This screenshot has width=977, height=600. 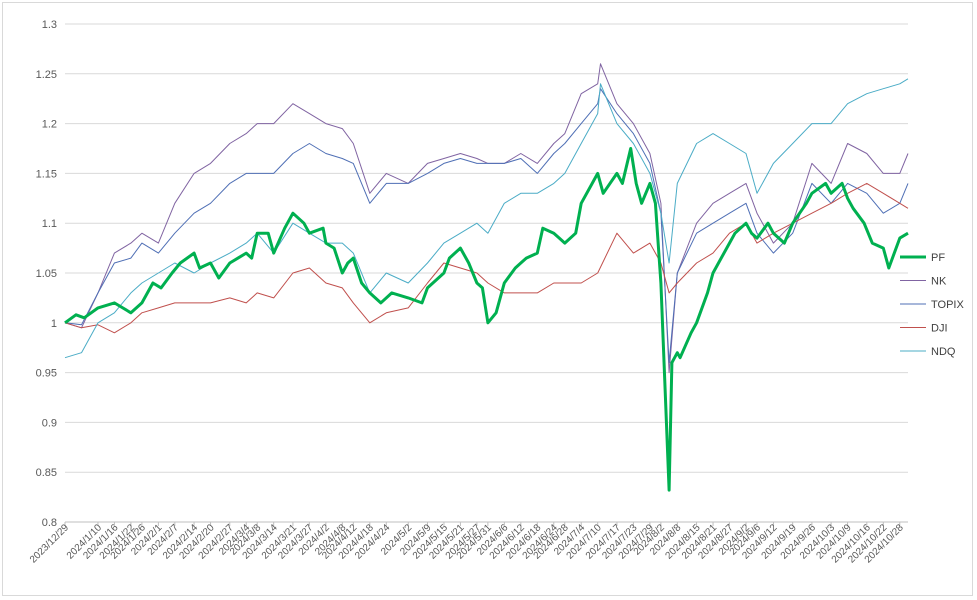 What do you see at coordinates (938, 258) in the screenshot?
I see `legend-label-pf: PF` at bounding box center [938, 258].